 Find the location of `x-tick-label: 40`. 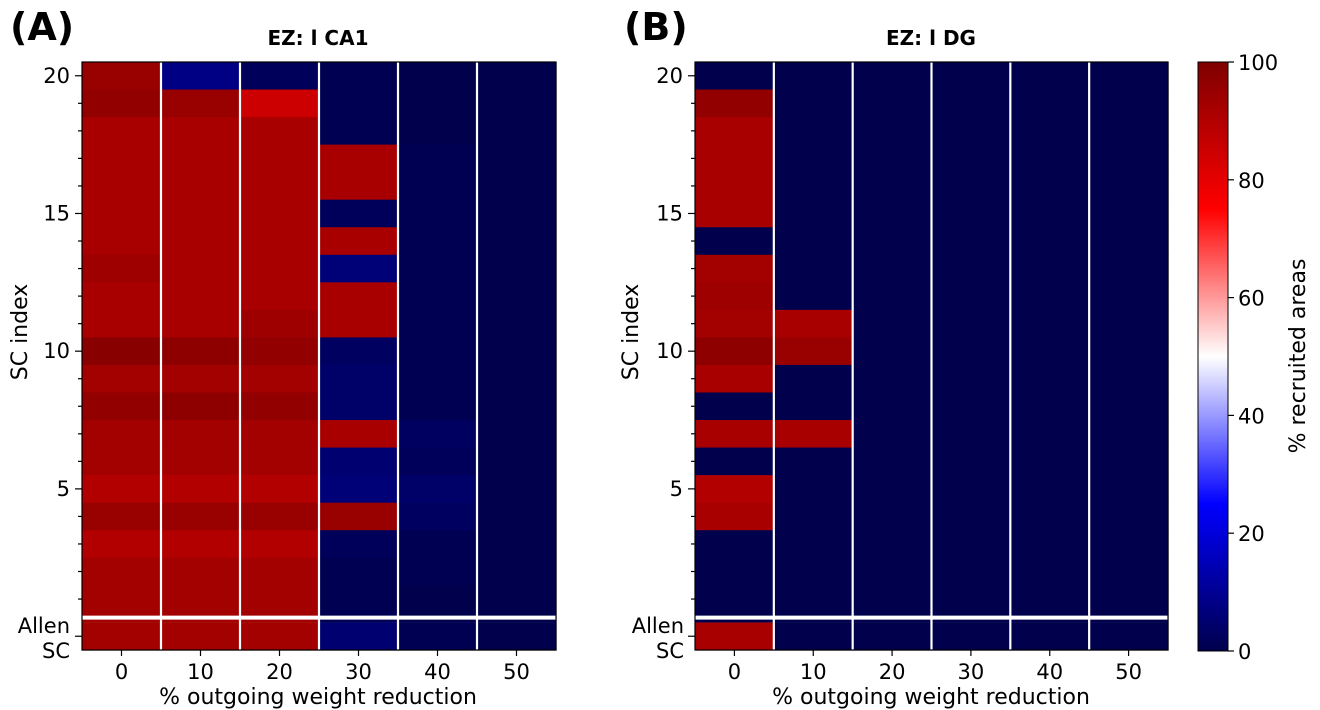

x-tick-label: 40 is located at coordinates (1049, 672).